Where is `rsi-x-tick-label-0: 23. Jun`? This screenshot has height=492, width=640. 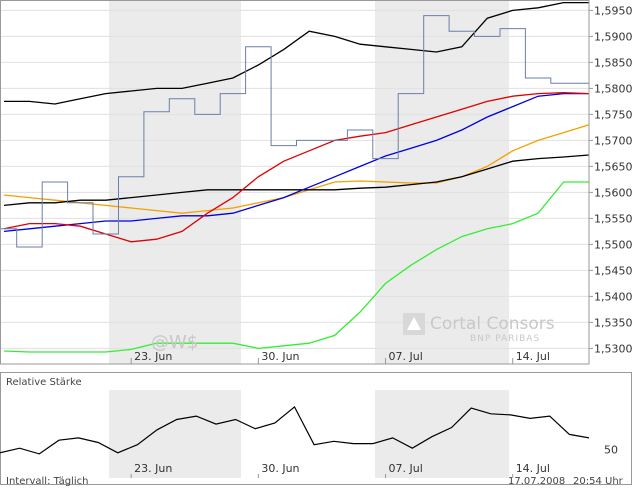 rsi-x-tick-label-0: 23. Jun is located at coordinates (153, 468).